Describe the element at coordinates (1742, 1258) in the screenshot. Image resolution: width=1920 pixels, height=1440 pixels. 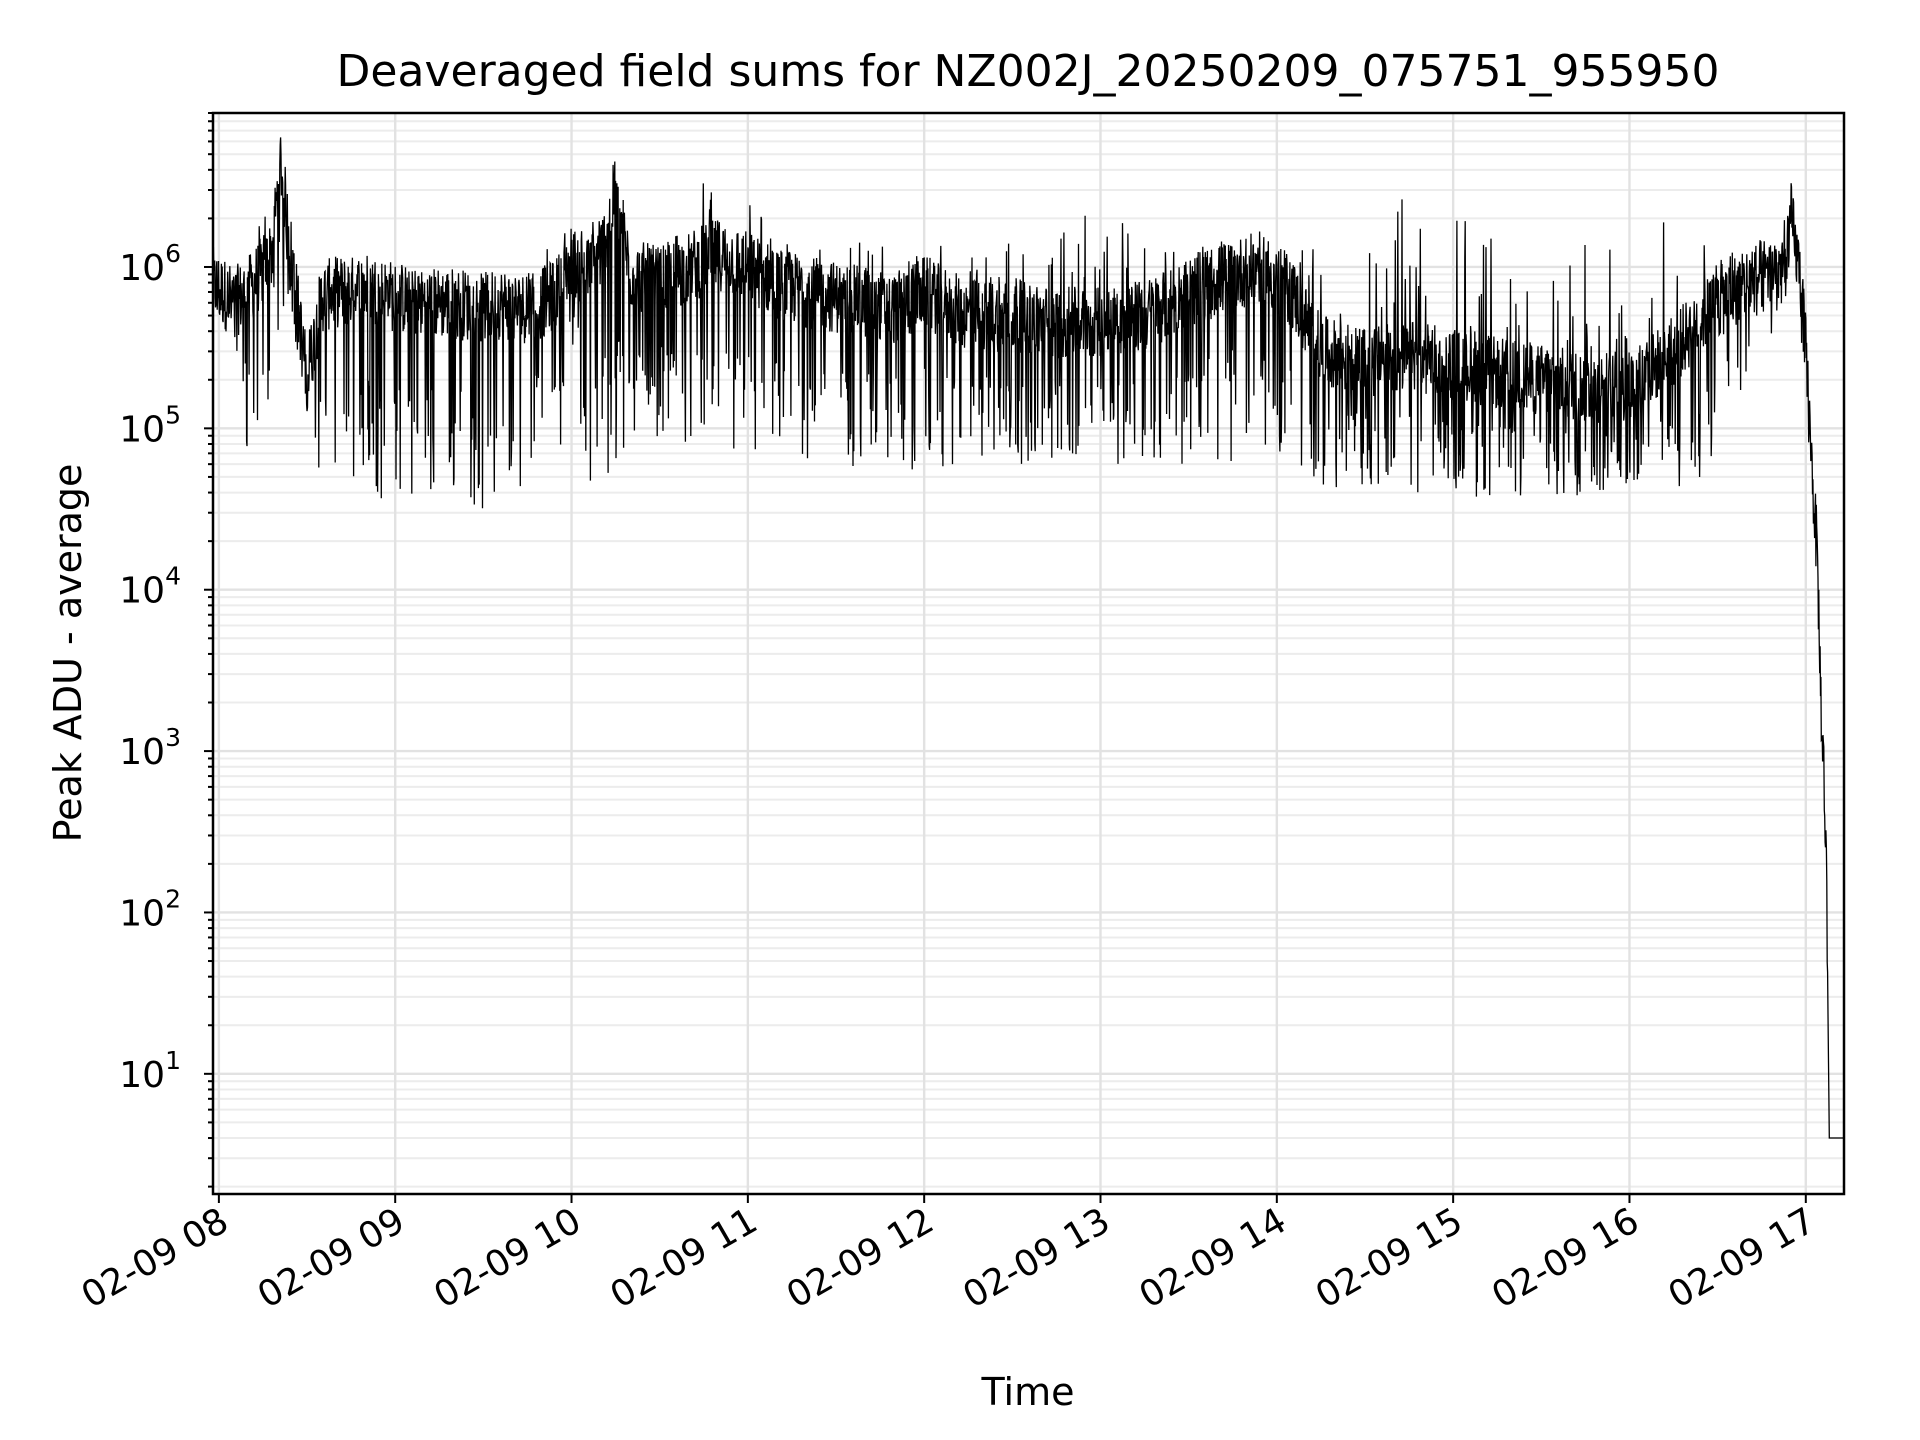
I see `x-tick-label: 02-09 17` at that location.